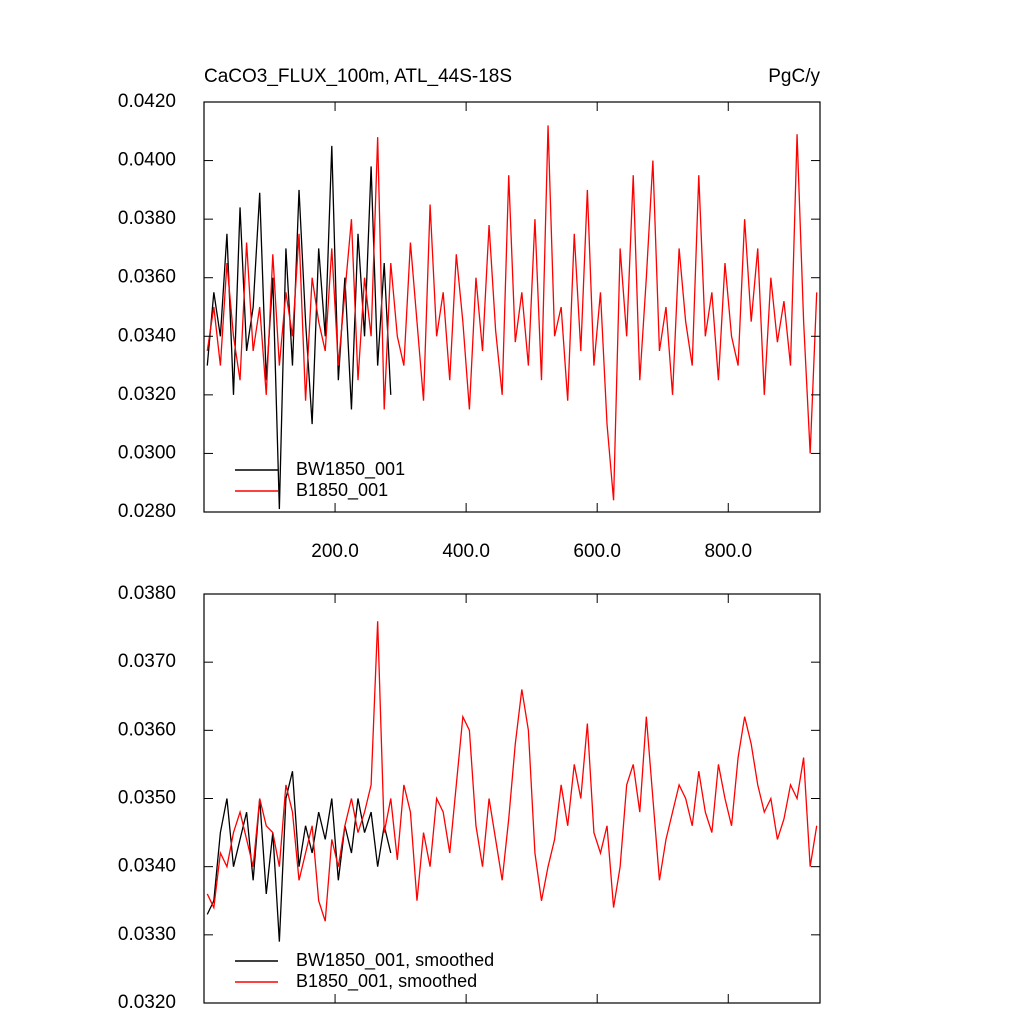 The image size is (1024, 1024). What do you see at coordinates (386, 981) in the screenshot?
I see `legend-label: B1850_001, smoothed` at bounding box center [386, 981].